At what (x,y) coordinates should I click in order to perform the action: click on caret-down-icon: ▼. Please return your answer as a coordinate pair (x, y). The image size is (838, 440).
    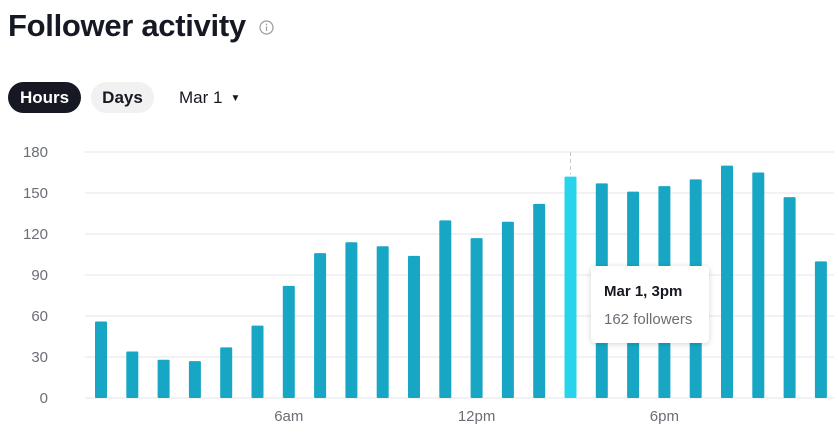
    Looking at the image, I should click on (235, 98).